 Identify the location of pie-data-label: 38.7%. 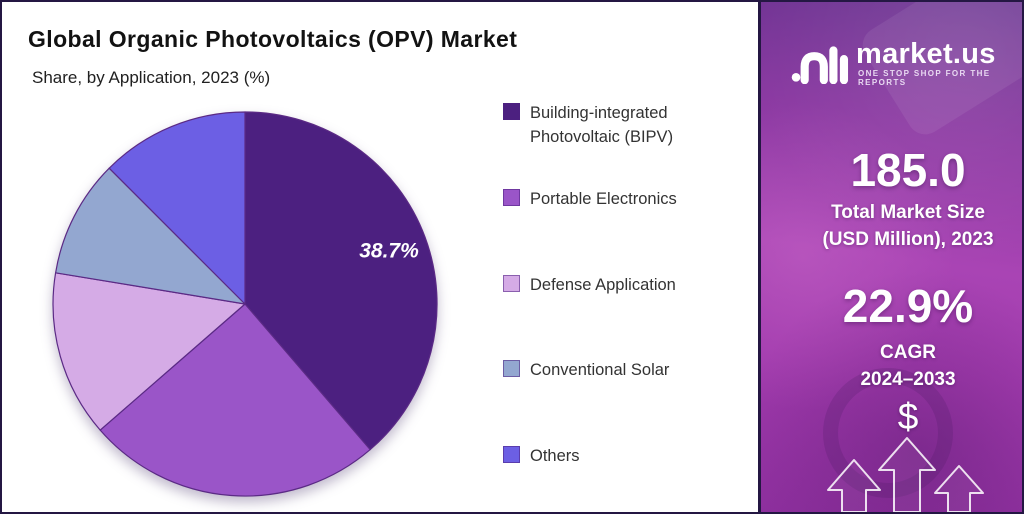
(389, 251).